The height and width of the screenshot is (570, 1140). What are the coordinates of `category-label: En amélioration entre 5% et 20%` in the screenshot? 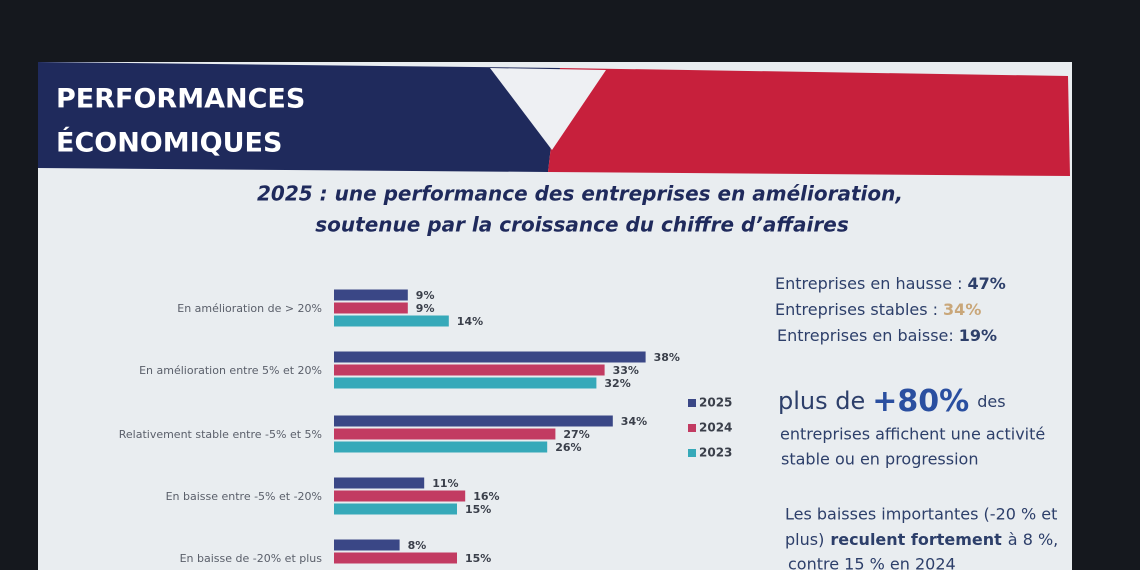 It's located at (230, 370).